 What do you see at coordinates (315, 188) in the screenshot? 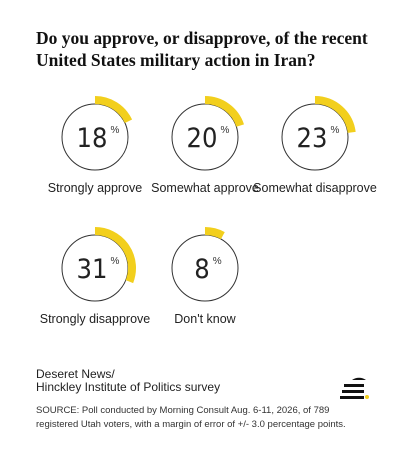
I see `category-label: Somewhat disapprove` at bounding box center [315, 188].